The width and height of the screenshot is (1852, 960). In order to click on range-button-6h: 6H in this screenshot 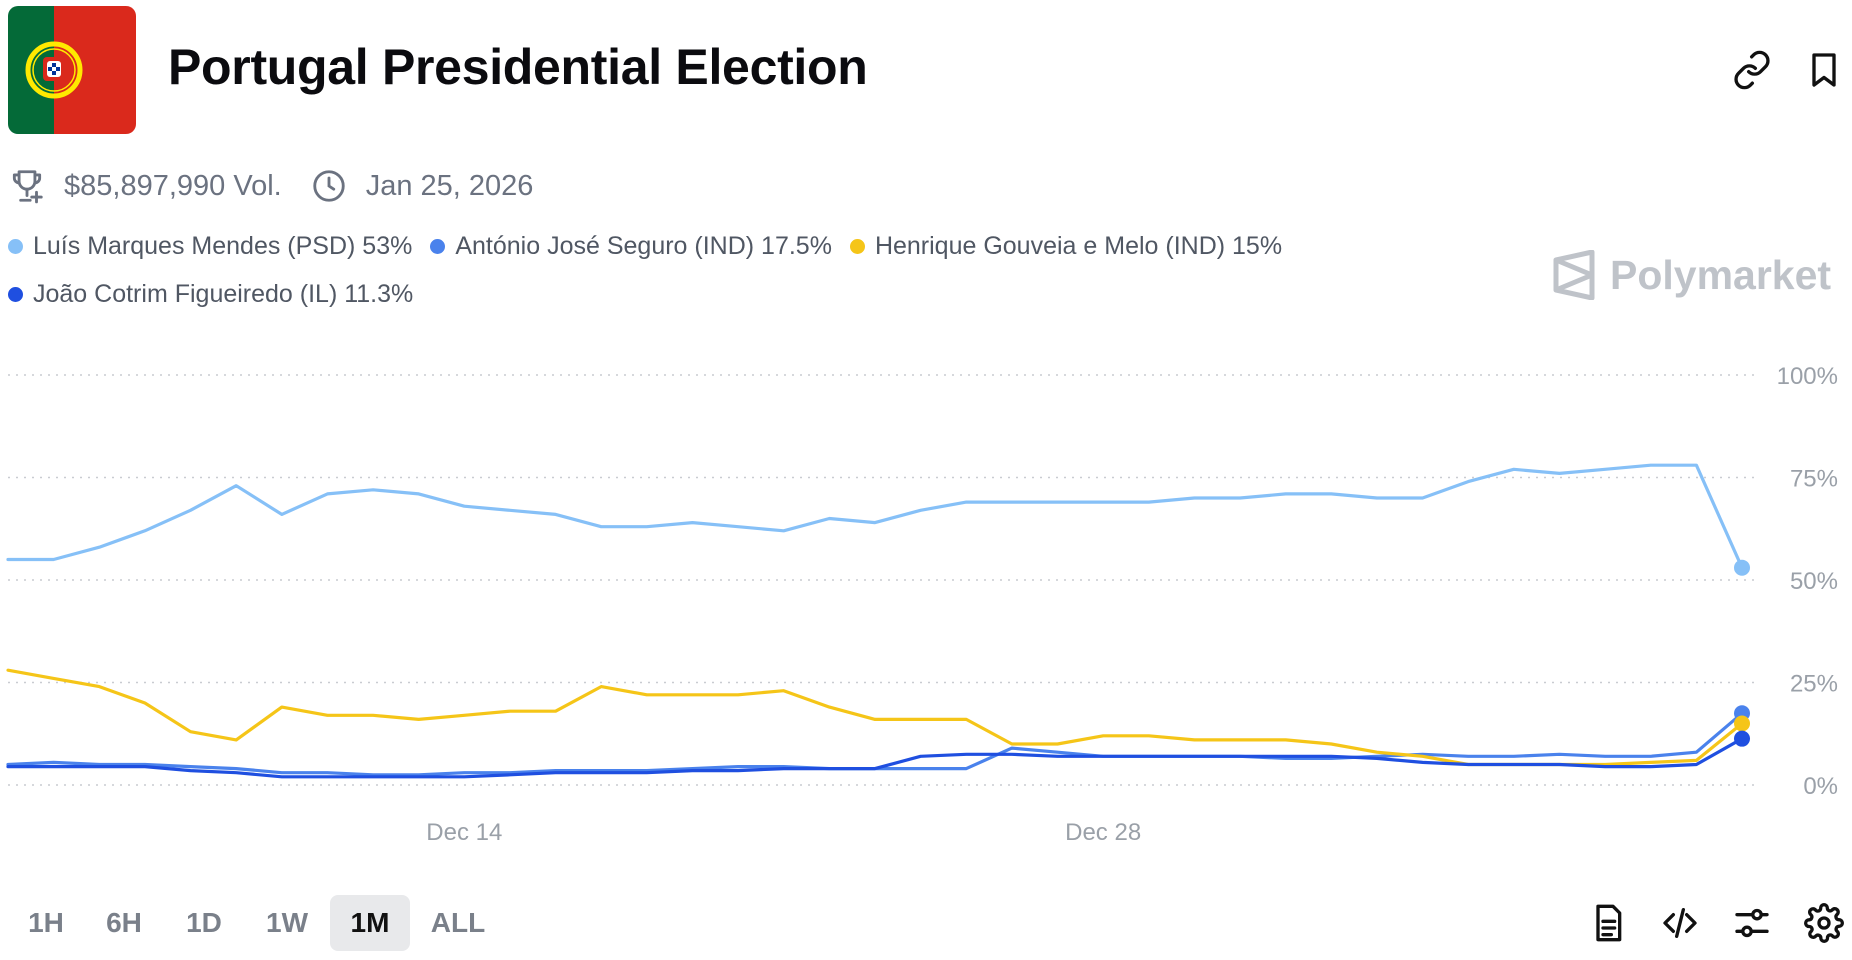, I will do `click(124, 922)`.